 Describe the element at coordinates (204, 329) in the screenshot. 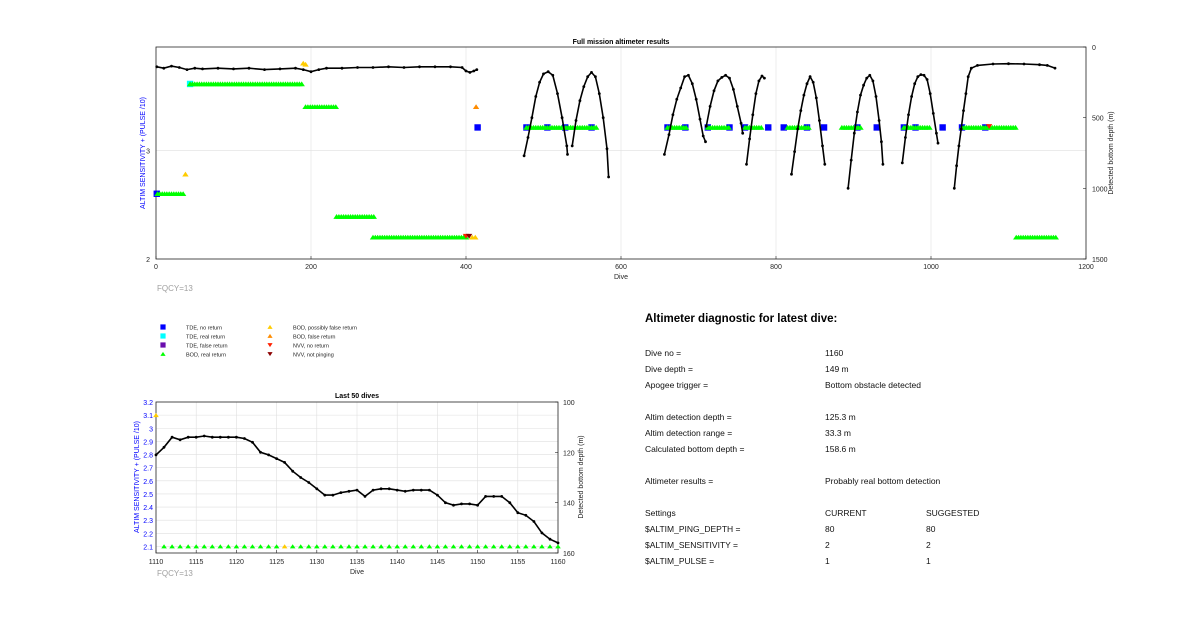

I see `legend-tde-no-return-label: TDE, no return` at that location.